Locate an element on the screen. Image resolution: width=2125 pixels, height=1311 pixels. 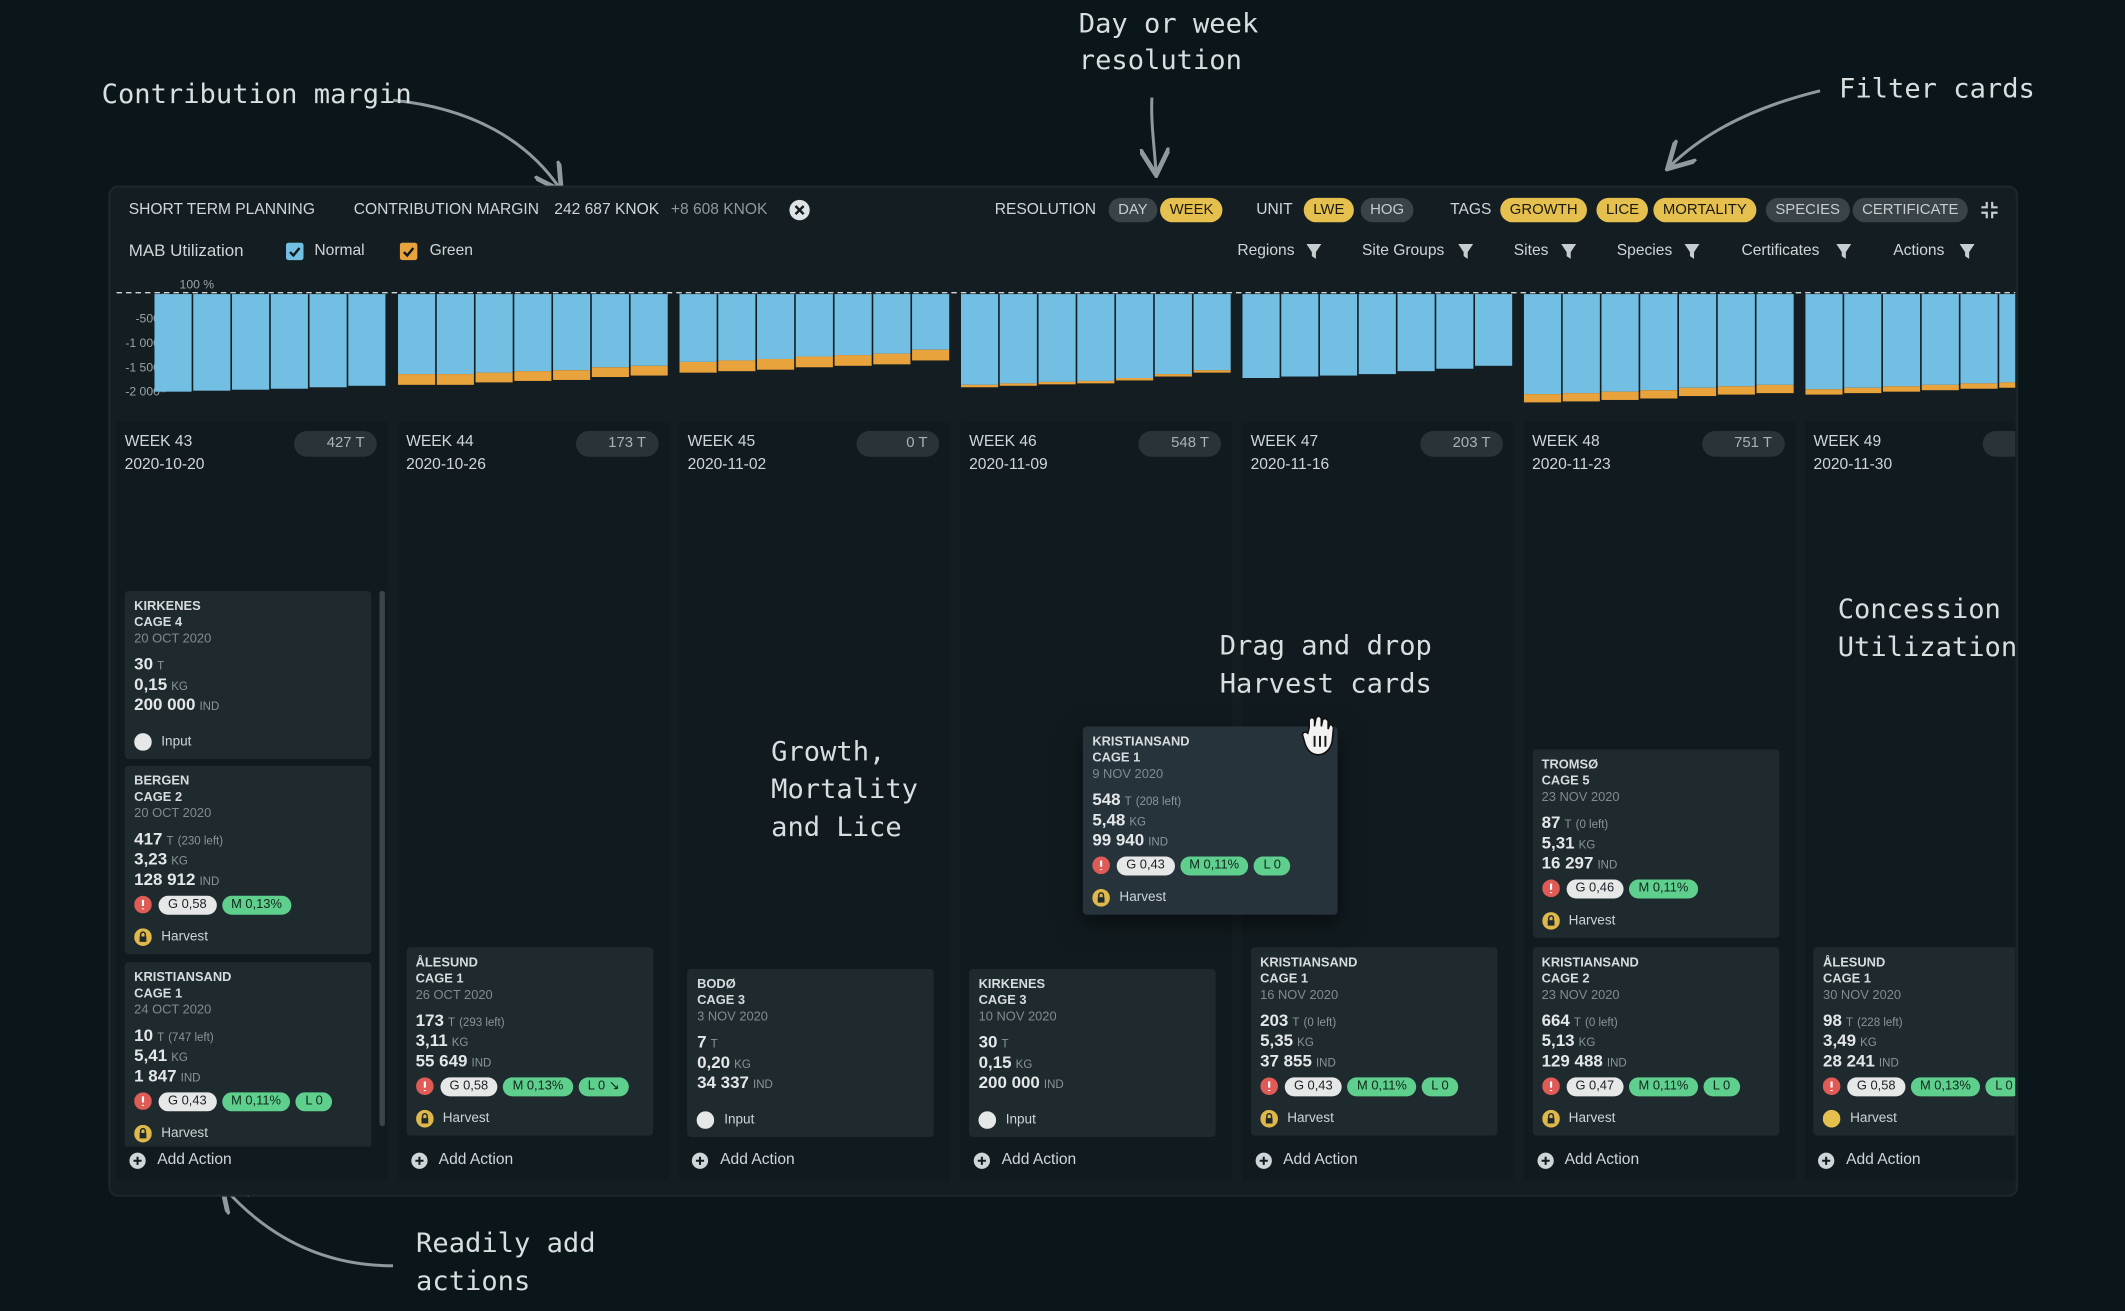
card-date: 16 NOV 2020 is located at coordinates (1299, 995).